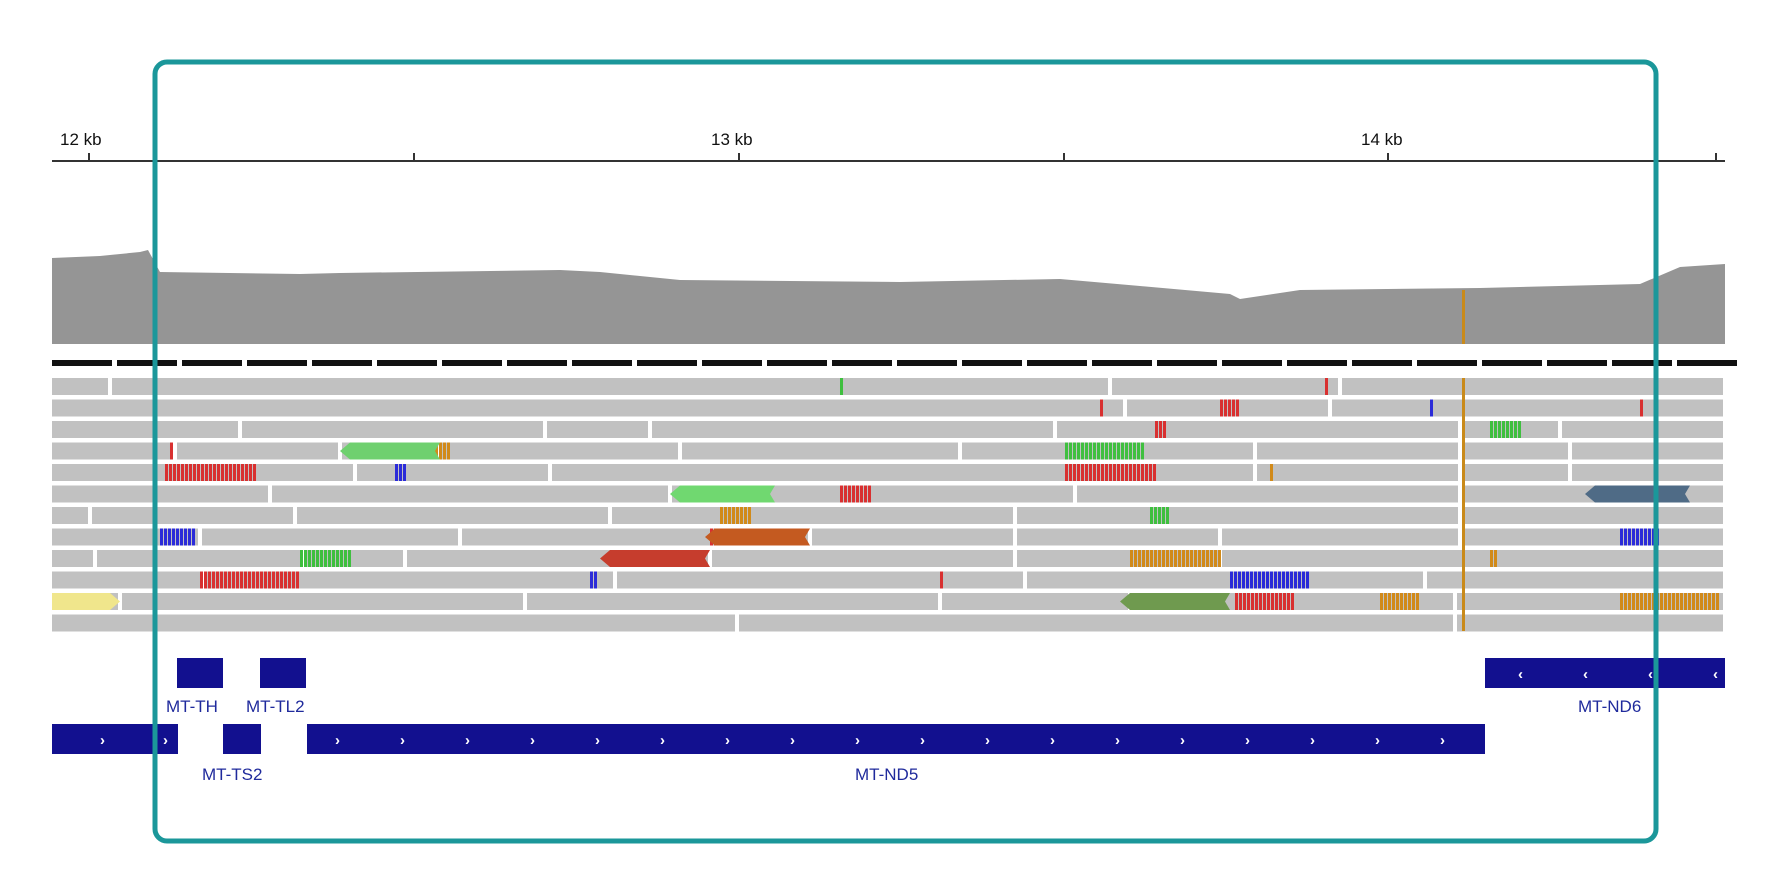 The height and width of the screenshot is (893, 1769). I want to click on gene-feature-mt-nd5, so click(896, 739).